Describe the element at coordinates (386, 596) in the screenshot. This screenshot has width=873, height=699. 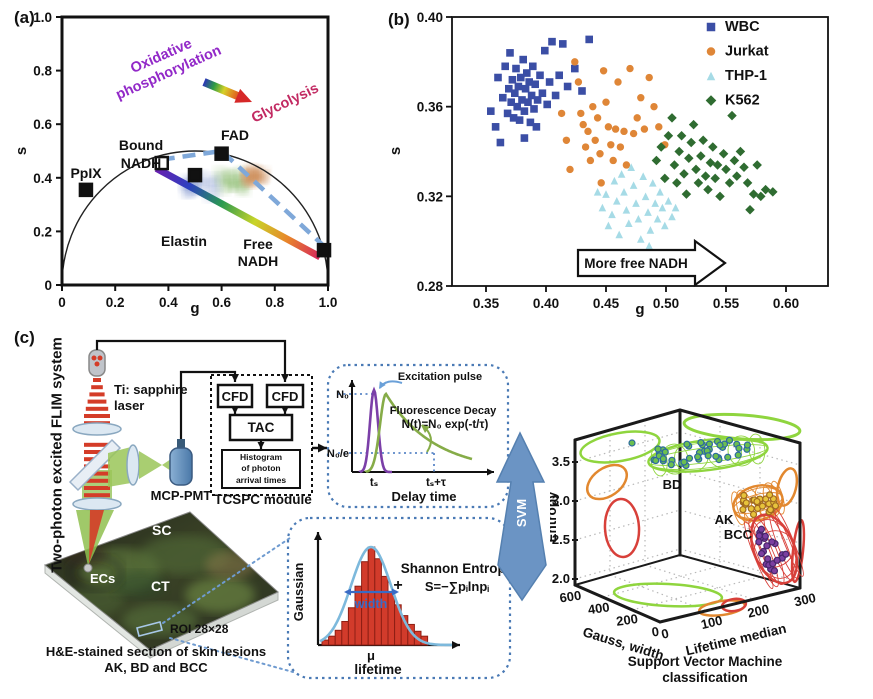
I see `gaussian-fit-curve` at that location.